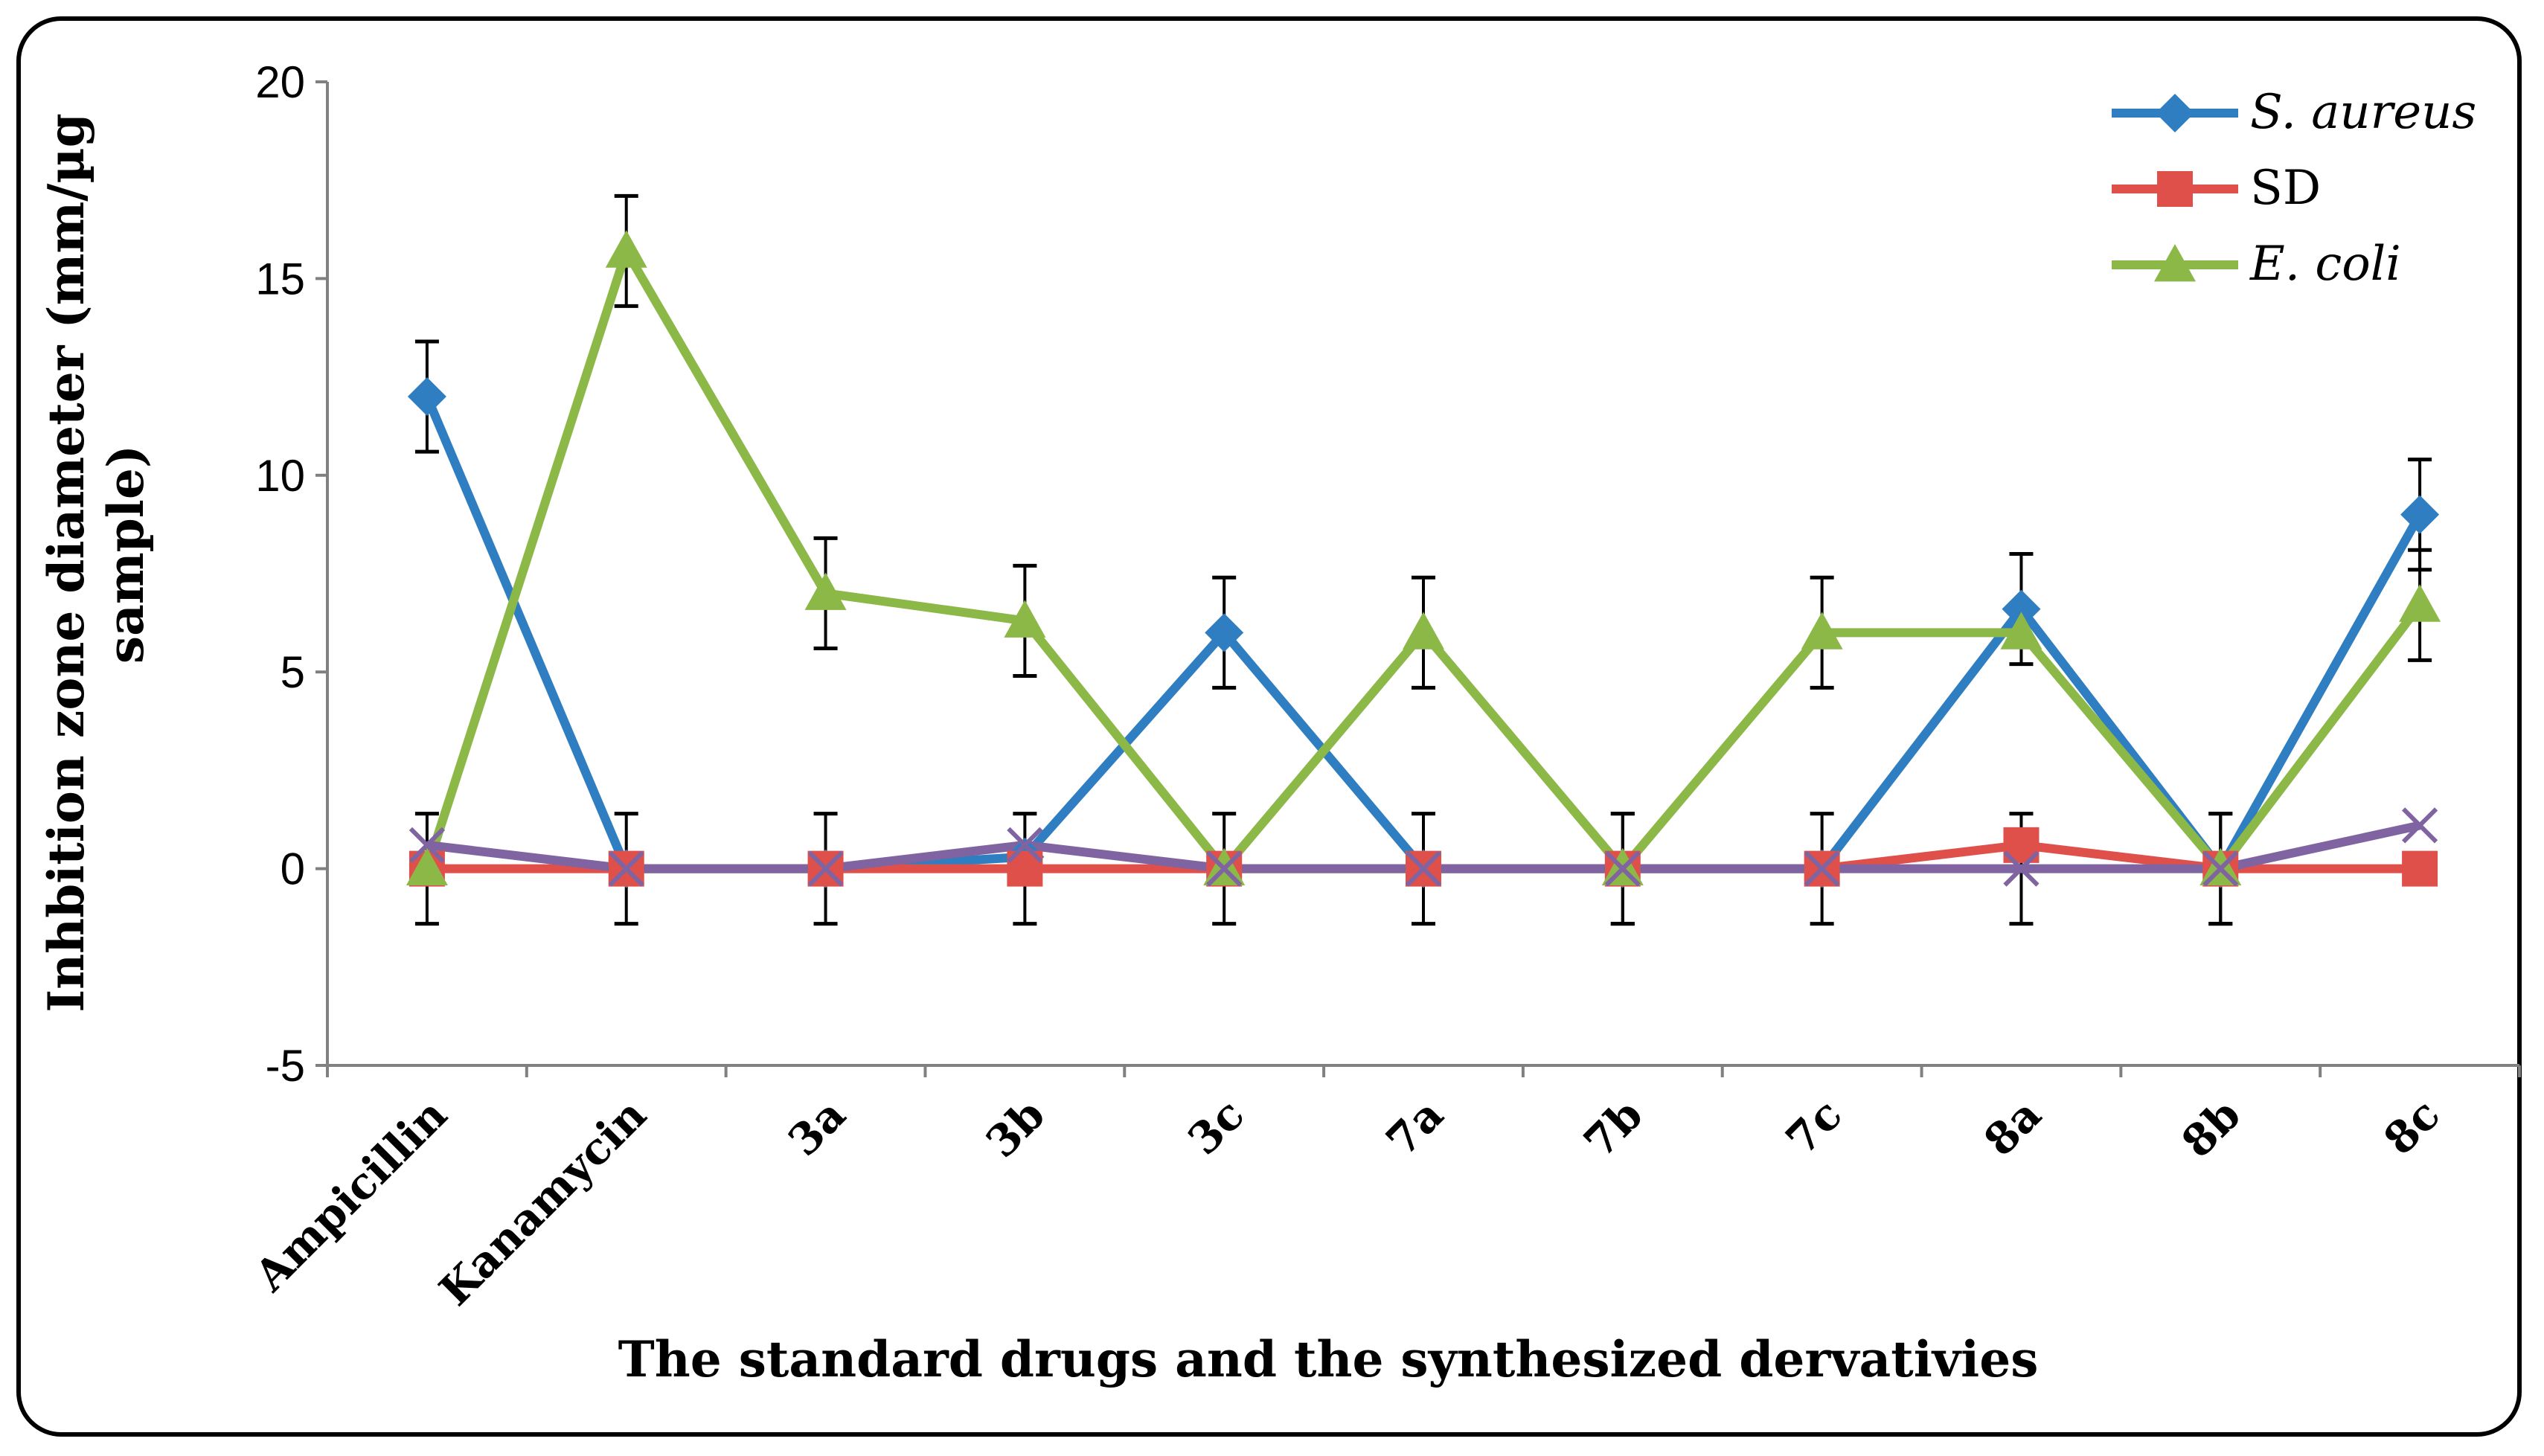 This screenshot has height=1456, width=2544. Describe the element at coordinates (2175, 189) in the screenshot. I see `legend-marker-sd` at that location.